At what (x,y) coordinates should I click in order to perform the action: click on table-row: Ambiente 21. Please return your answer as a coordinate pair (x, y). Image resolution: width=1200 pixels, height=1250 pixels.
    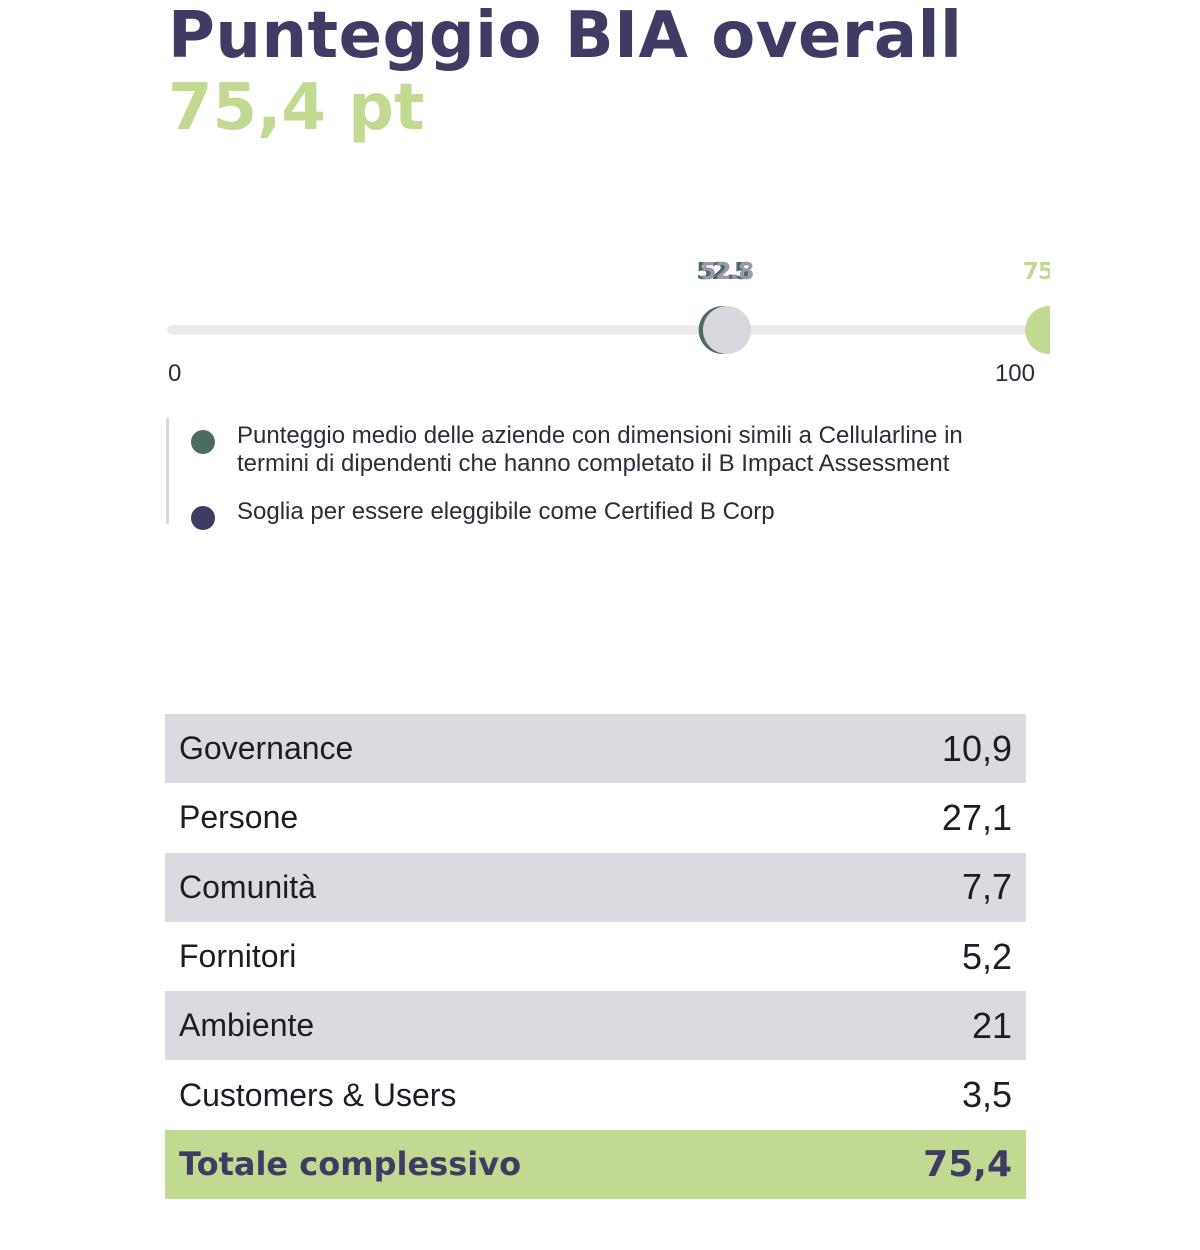
    Looking at the image, I should click on (595, 1026).